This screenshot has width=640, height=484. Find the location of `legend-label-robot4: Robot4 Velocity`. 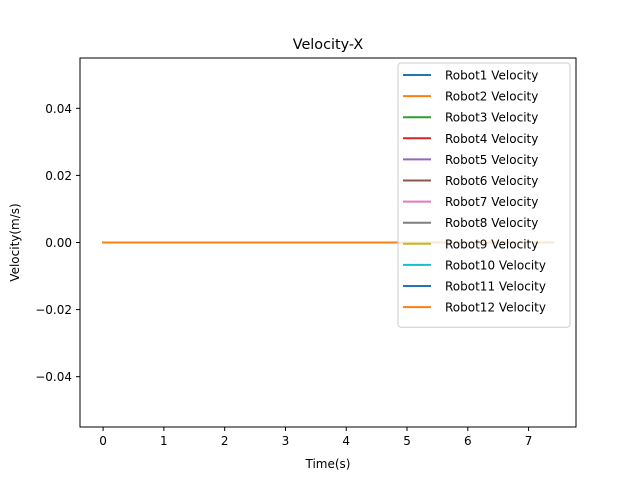

legend-label-robot4: Robot4 Velocity is located at coordinates (491, 139).